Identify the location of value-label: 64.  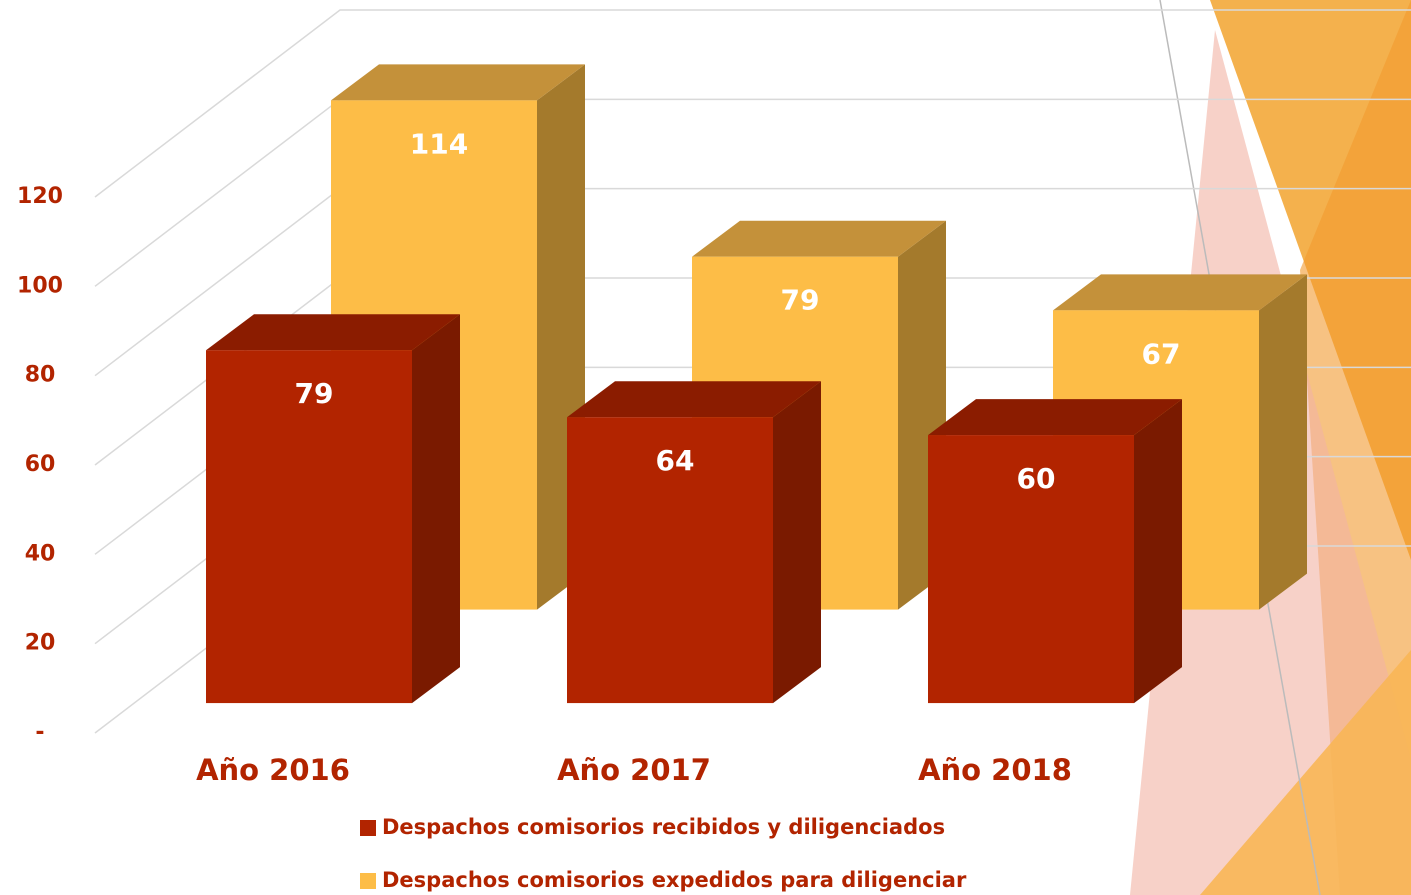
(675, 460).